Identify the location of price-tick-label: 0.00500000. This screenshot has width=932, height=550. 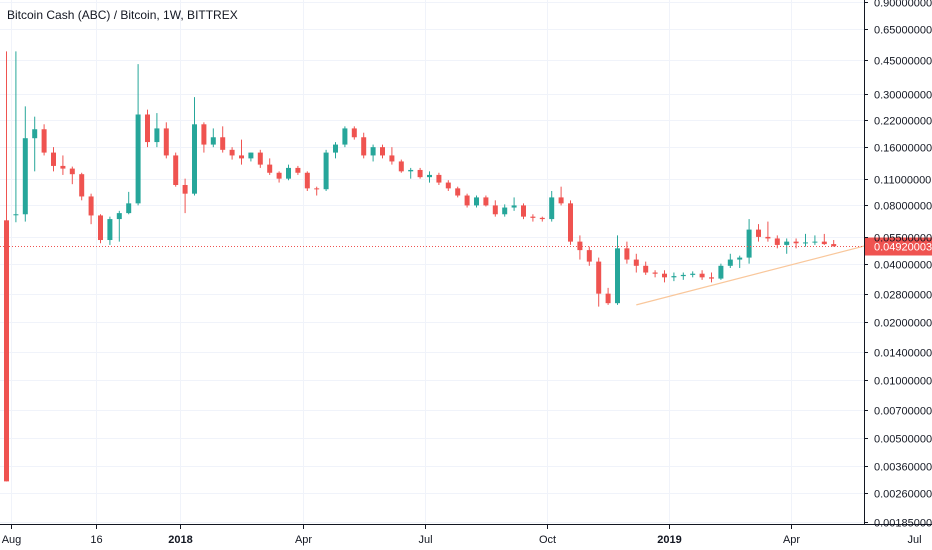
(903, 440).